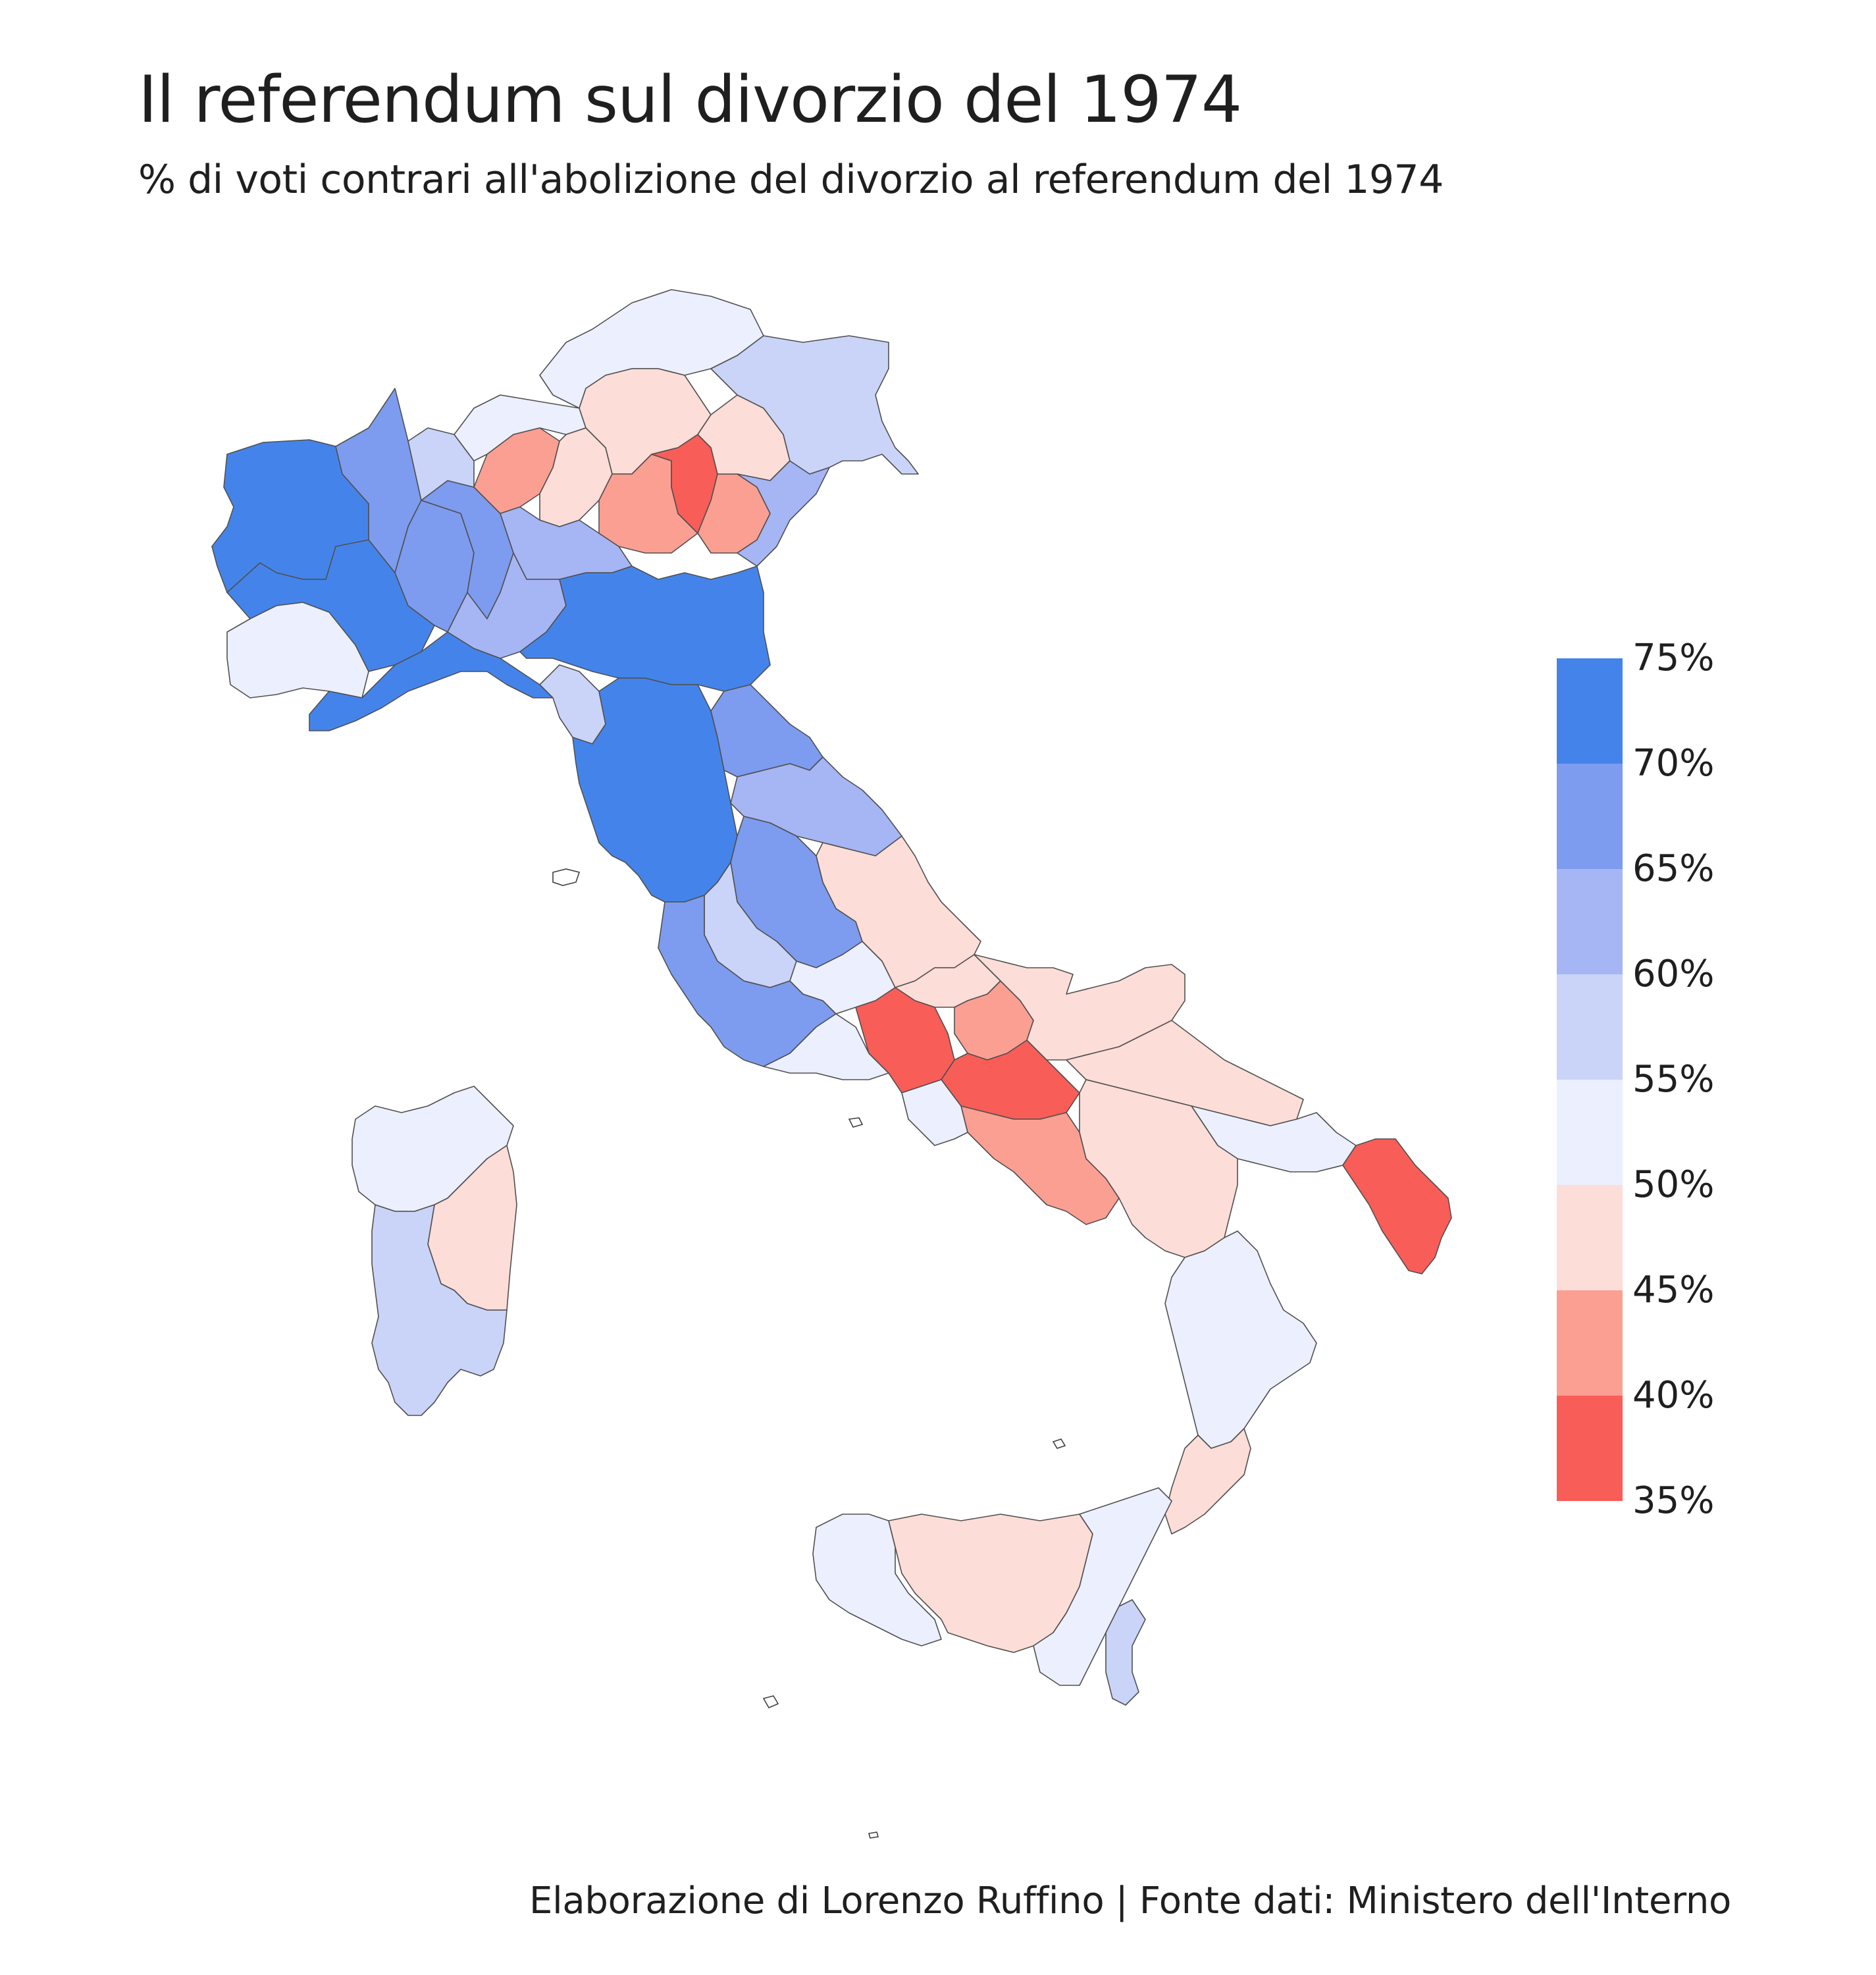 The width and height of the screenshot is (1876, 1975). Describe the element at coordinates (934, 1112) in the screenshot. I see `region-napoli` at that location.